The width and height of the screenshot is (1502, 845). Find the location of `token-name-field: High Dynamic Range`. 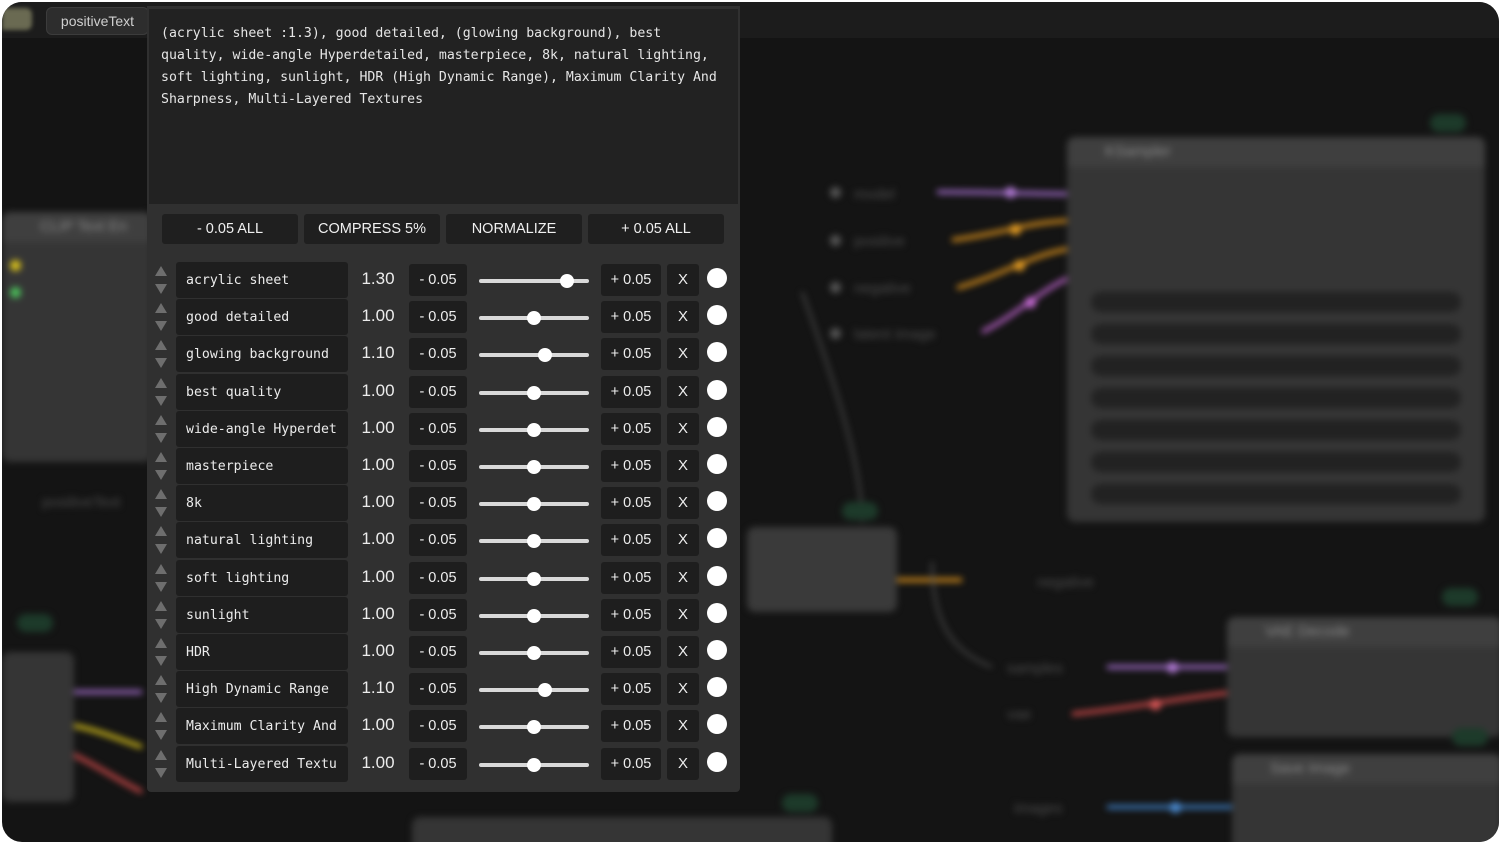

token-name-field: High Dynamic Range is located at coordinates (262, 689).